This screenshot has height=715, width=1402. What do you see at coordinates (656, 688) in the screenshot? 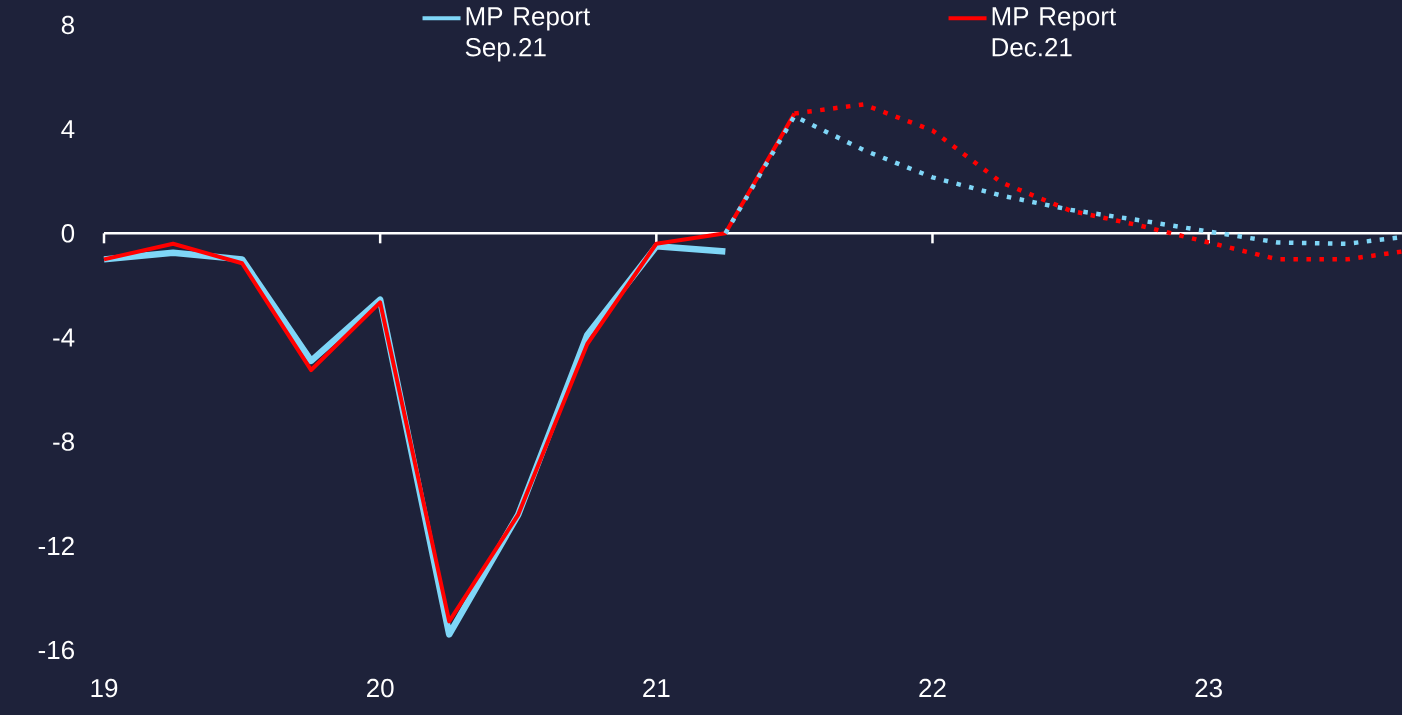
I see `x-tick-label: 21` at bounding box center [656, 688].